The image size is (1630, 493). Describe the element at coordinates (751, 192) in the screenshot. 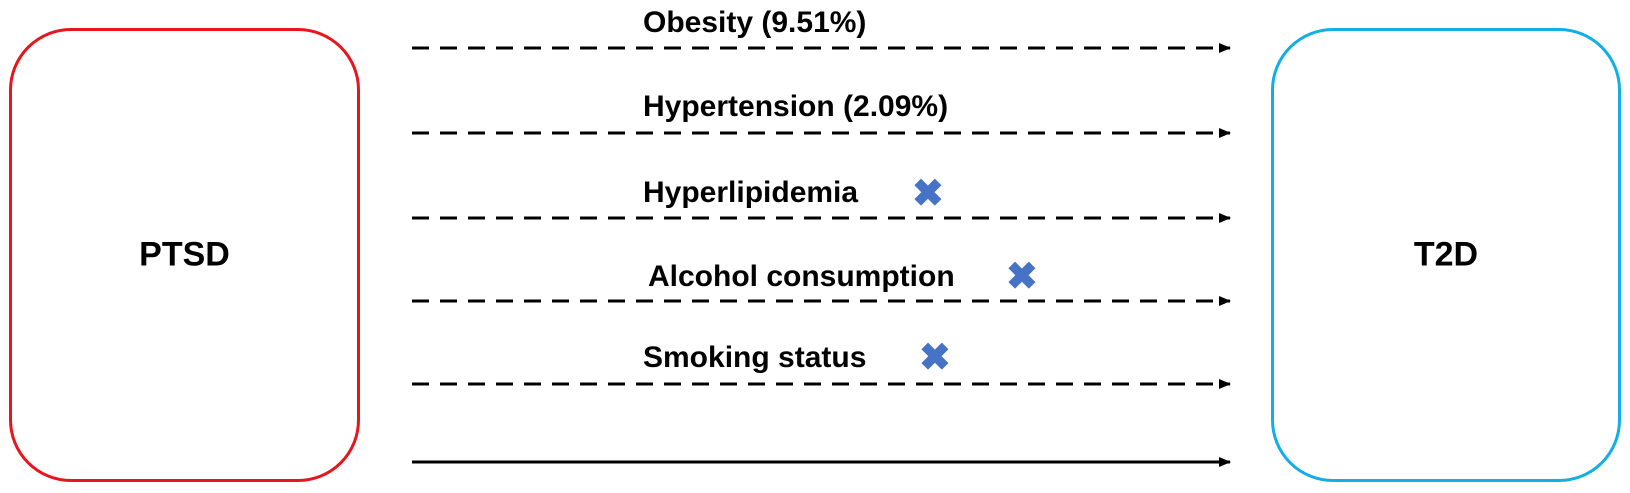

I see `mediator-label-hyperlipidemia: Hyperlipidemia` at that location.